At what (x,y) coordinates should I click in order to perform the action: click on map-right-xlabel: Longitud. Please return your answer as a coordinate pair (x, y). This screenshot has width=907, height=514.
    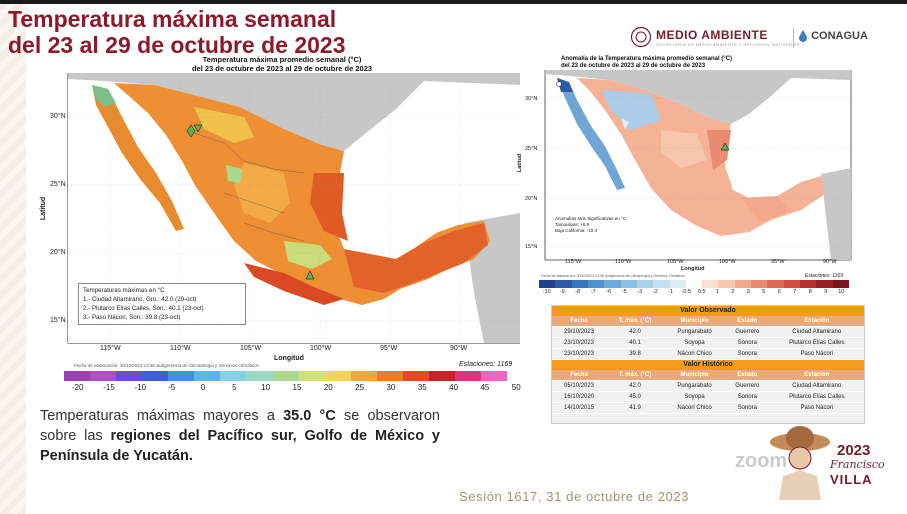
    Looking at the image, I should click on (693, 269).